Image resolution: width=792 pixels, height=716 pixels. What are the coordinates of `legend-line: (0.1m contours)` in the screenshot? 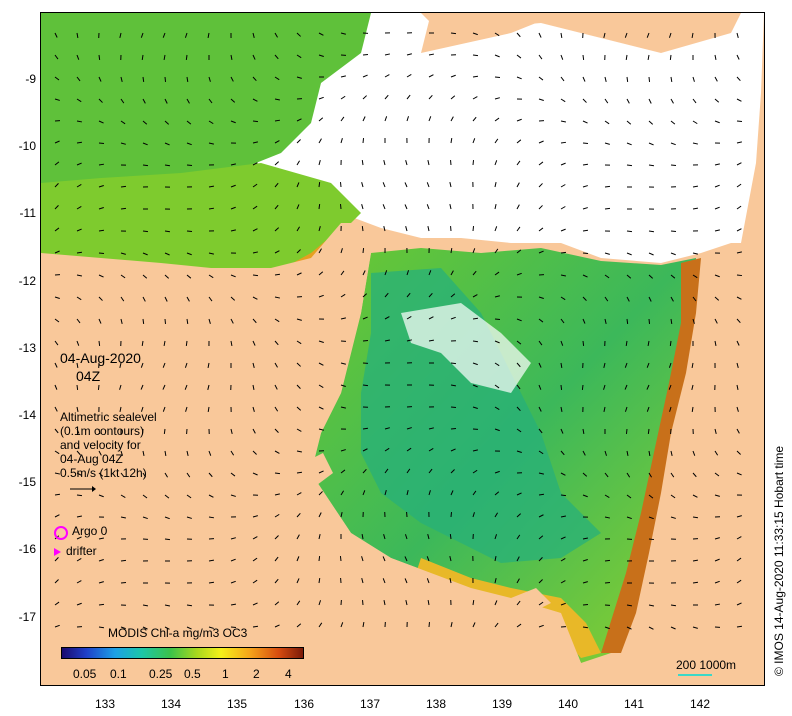 It's located at (102, 431).